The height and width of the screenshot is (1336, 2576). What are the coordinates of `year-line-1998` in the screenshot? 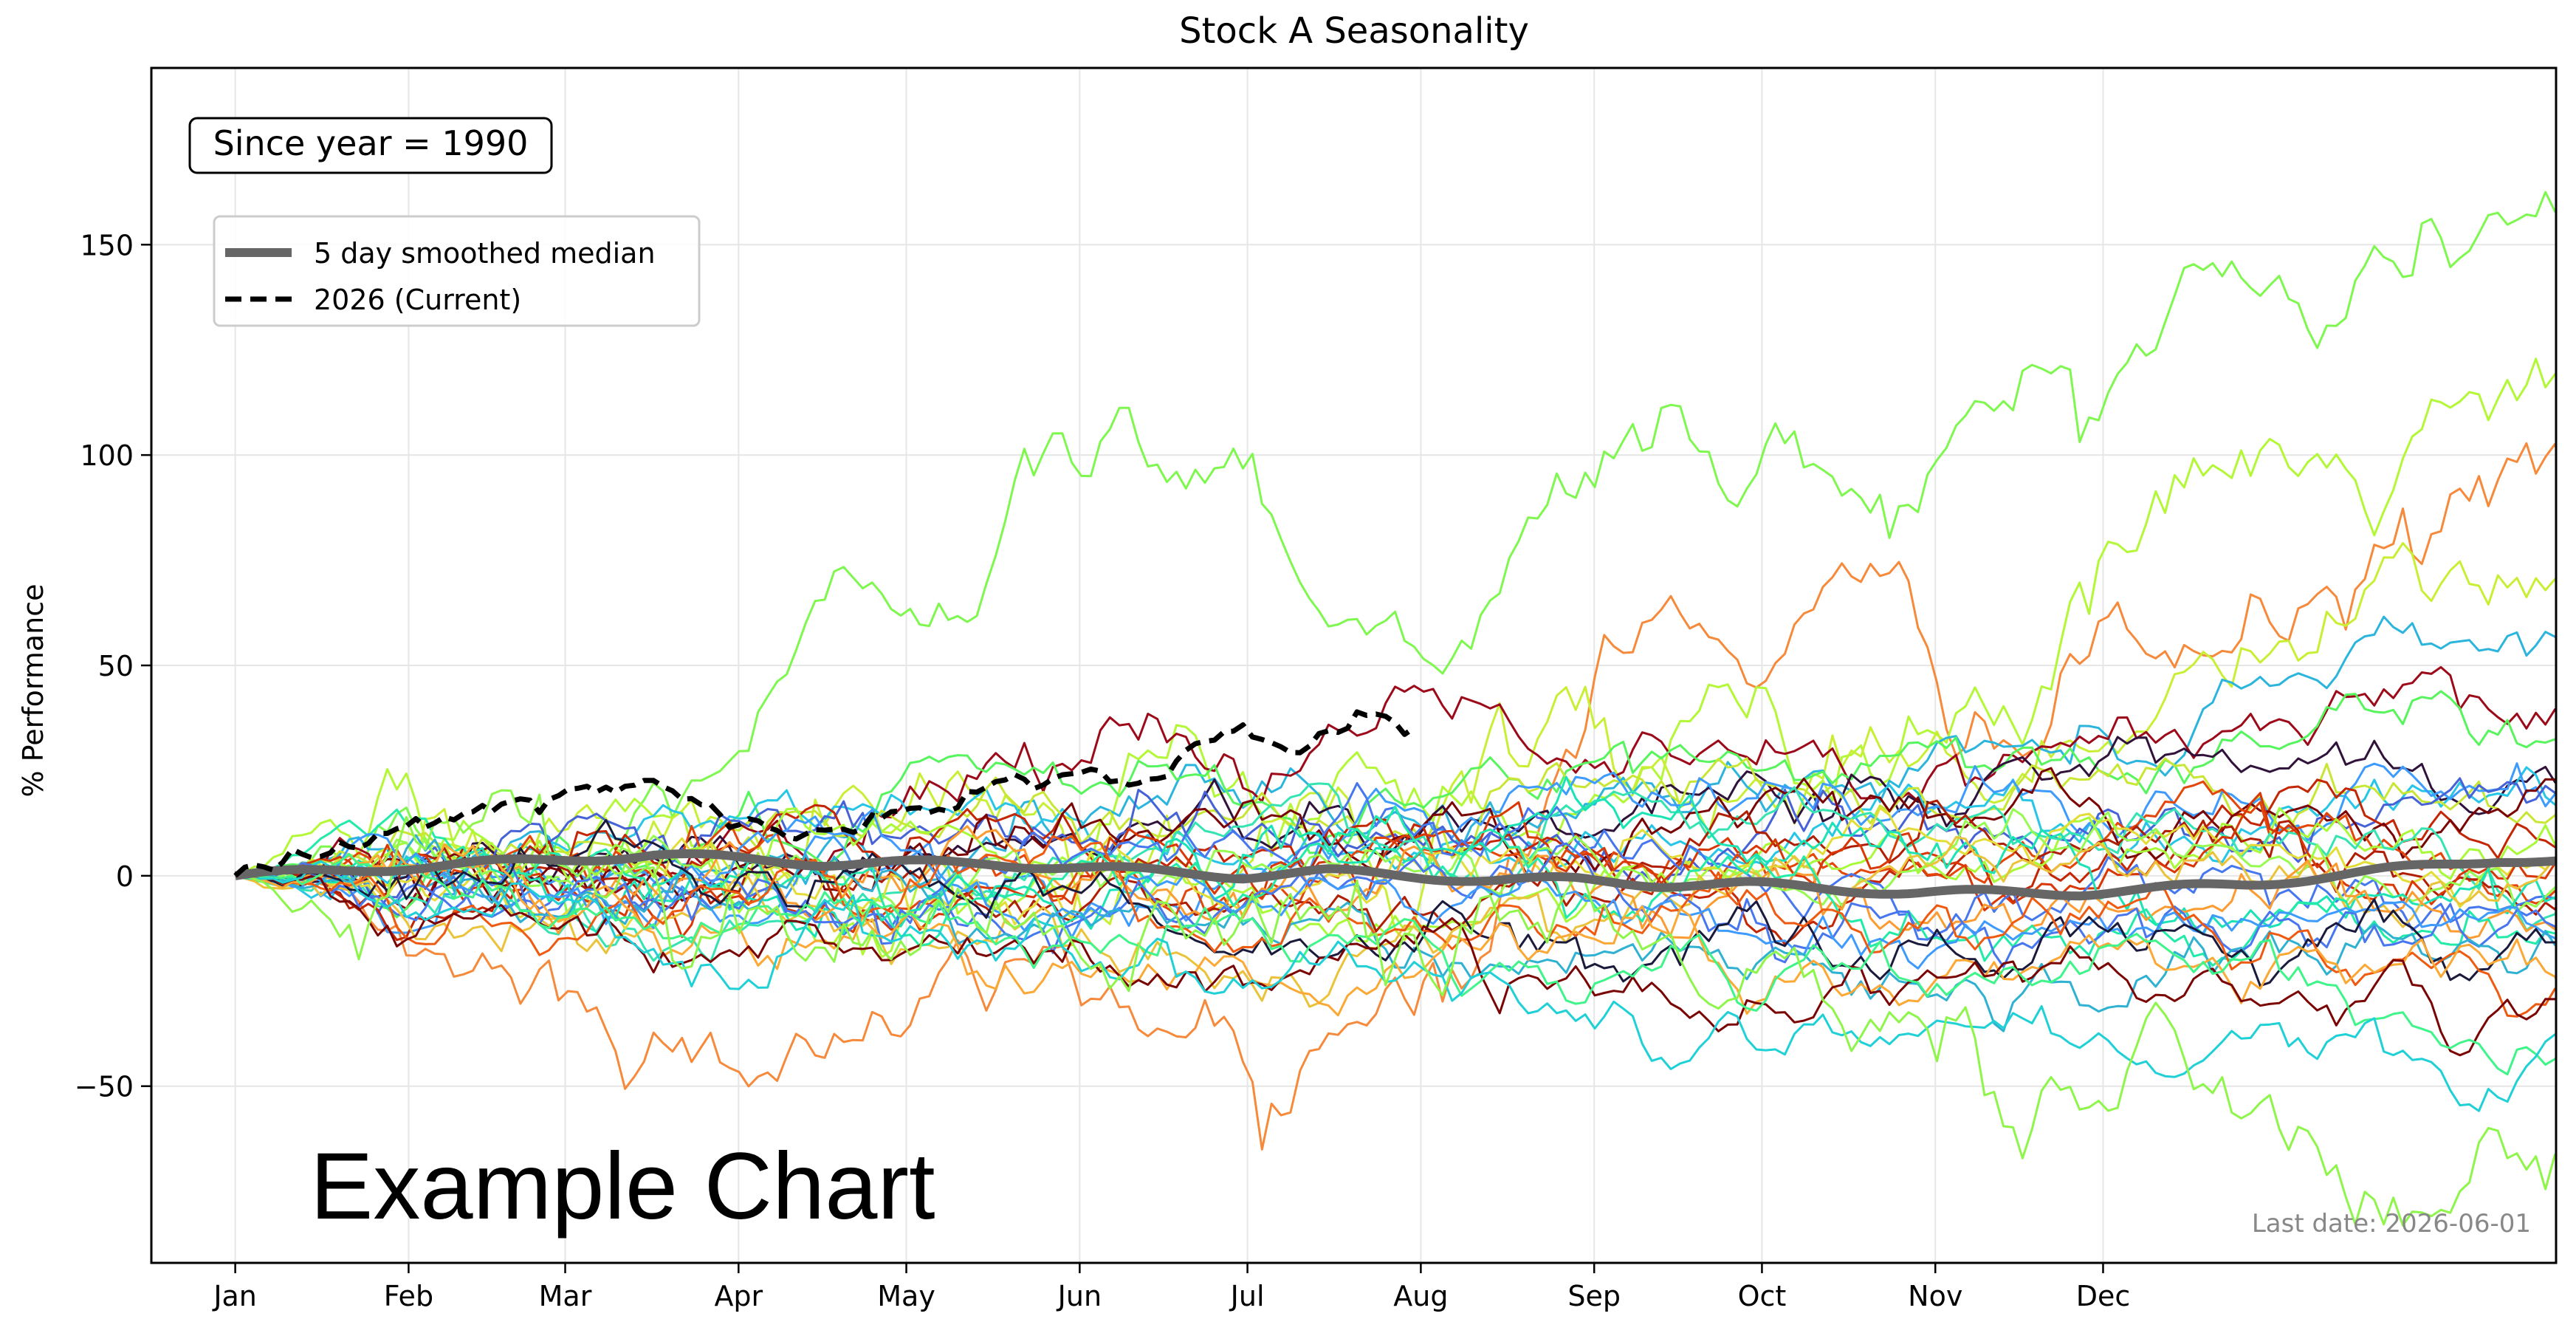 It's located at (1395, 846).